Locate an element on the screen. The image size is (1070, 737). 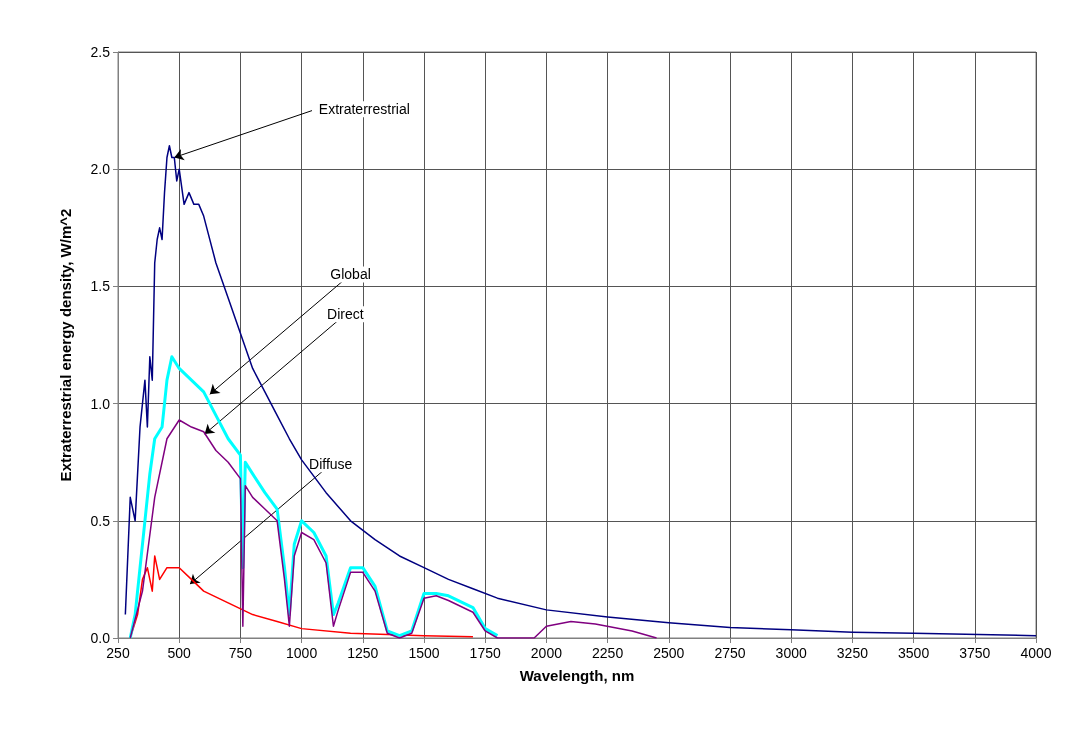
y-tick-label: 1.5 is located at coordinates (100, 286).